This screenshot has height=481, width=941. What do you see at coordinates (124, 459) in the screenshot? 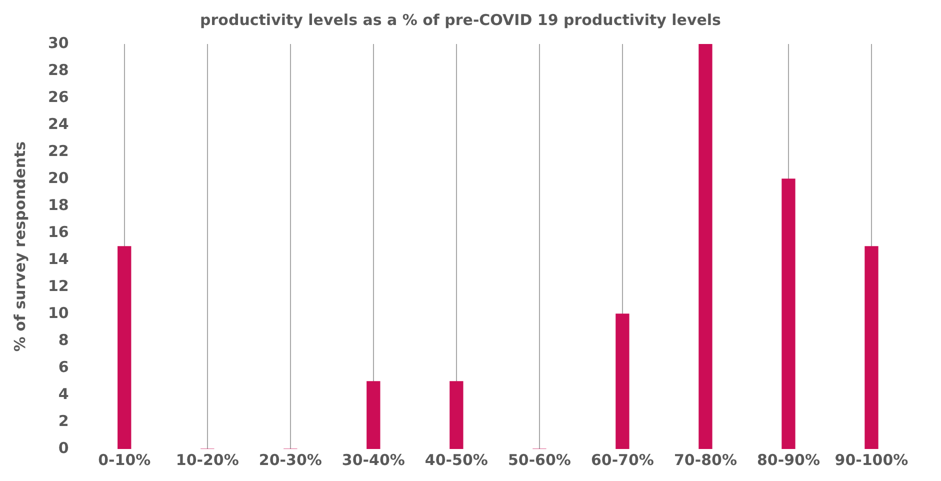
I see `x-tick-label: 0-10%` at bounding box center [124, 459].